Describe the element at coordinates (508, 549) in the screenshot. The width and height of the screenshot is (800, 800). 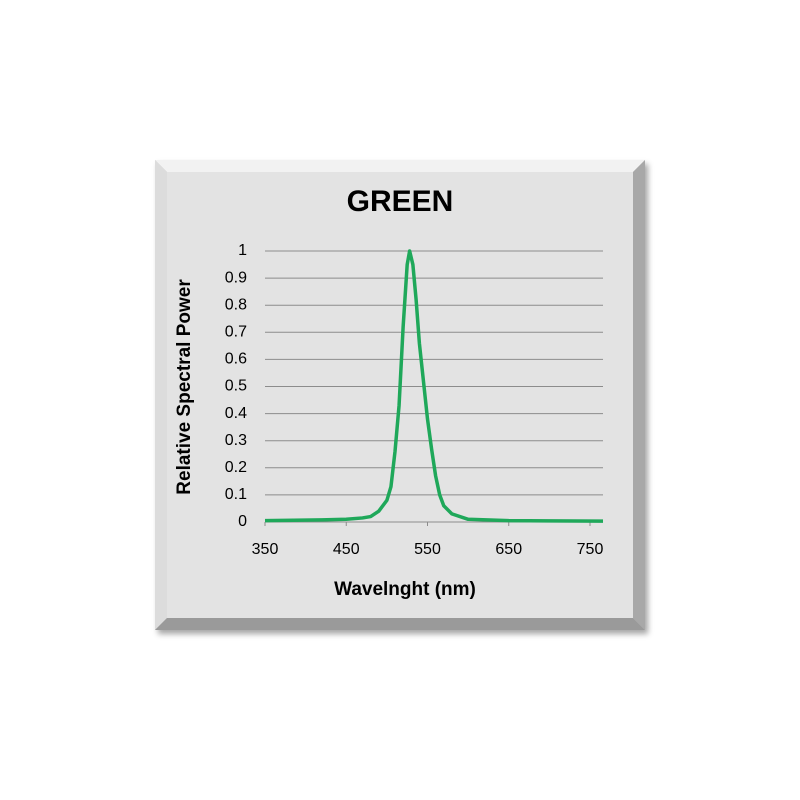
I see `x-tick-label: 650` at that location.